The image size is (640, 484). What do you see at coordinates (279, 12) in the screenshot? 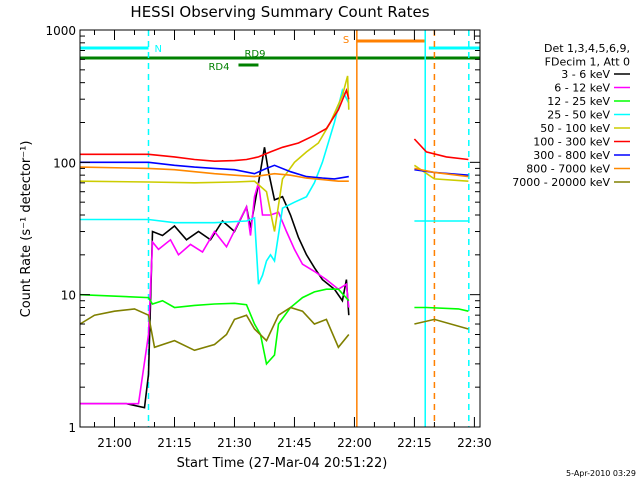
I see `chart-title: HESSI Observing Summary Count Rates` at bounding box center [279, 12].